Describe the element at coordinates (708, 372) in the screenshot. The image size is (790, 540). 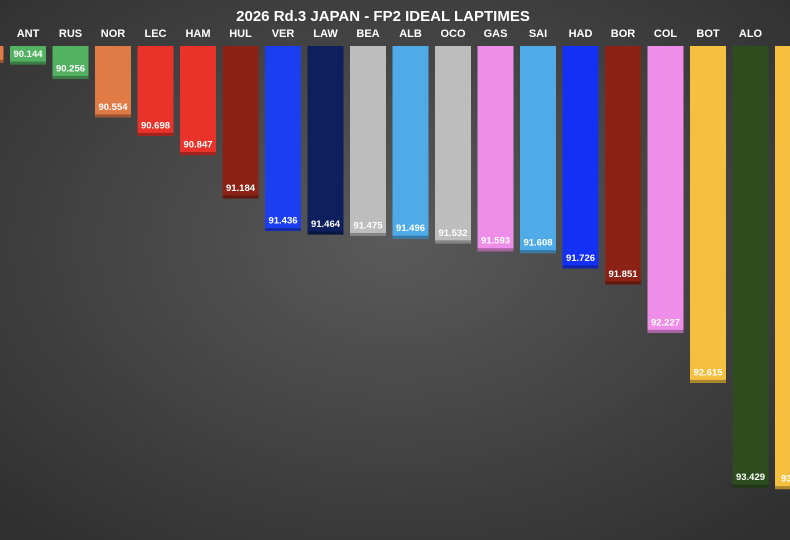
I see `value-label: 92.615` at that location.